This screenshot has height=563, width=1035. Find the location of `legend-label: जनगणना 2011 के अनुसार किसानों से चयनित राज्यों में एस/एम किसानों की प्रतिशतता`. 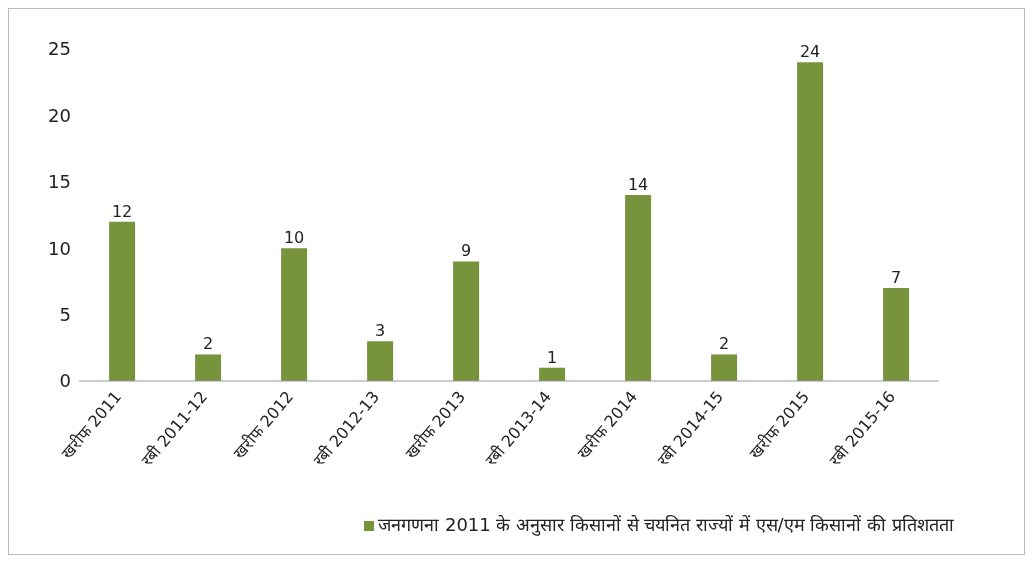

legend-label: जनगणना 2011 के अनुसार किसानों से चयनित राज्यों में एस/एम किसानों की प्रतिशतता is located at coordinates (666, 524).